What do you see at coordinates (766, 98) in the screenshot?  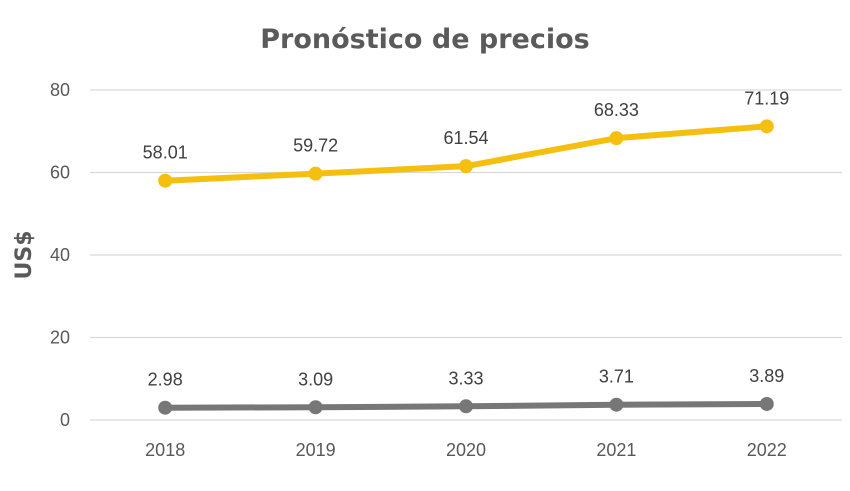 I see `data-label: 71.19` at bounding box center [766, 98].